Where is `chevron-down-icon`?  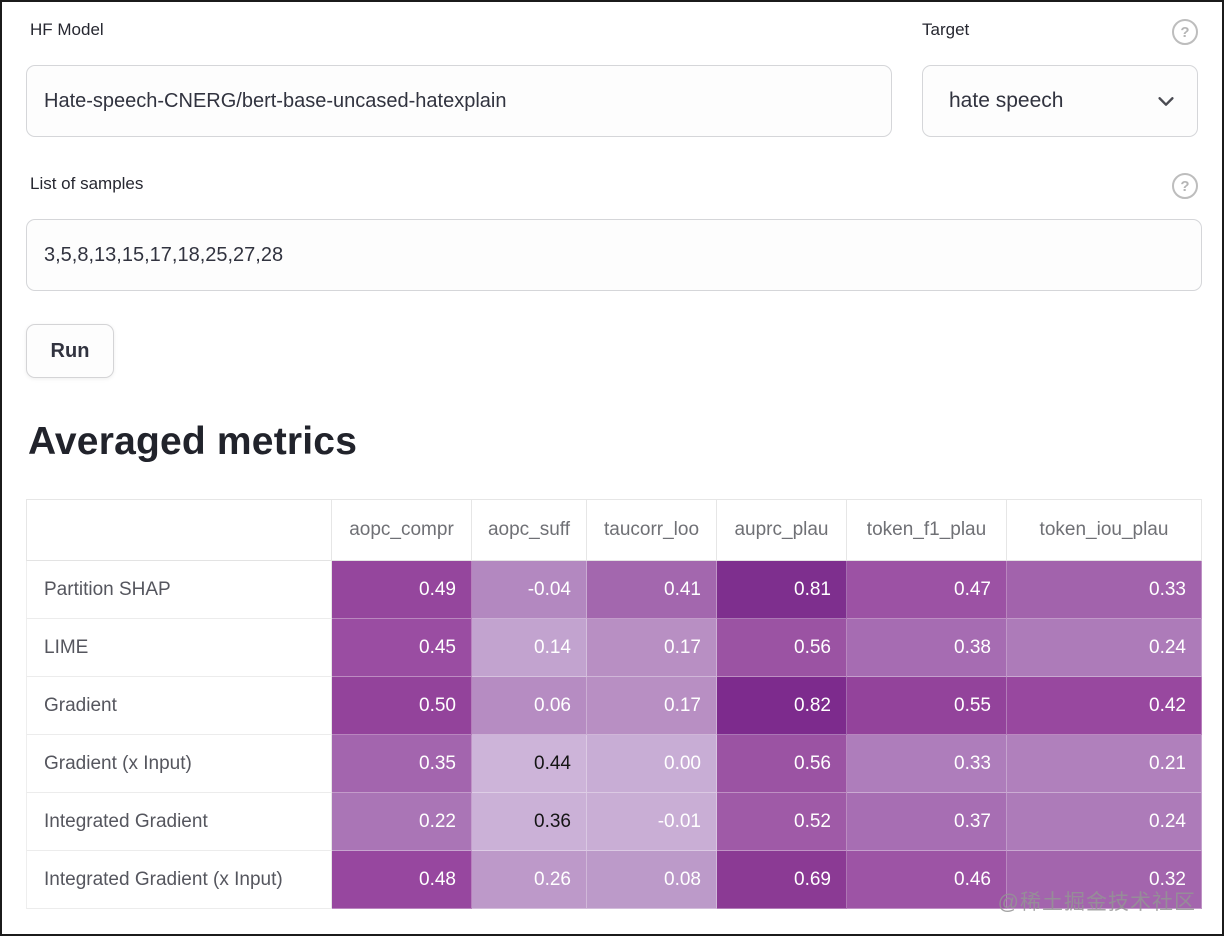
chevron-down-icon is located at coordinates (1166, 101).